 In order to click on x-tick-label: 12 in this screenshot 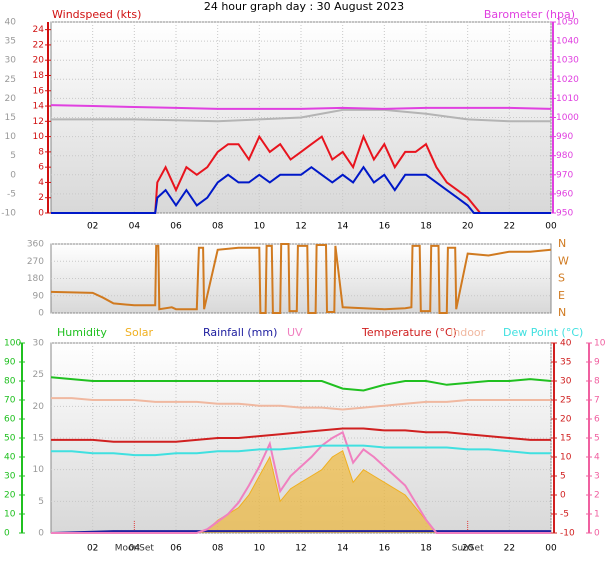, I will do `click(300, 549)`.